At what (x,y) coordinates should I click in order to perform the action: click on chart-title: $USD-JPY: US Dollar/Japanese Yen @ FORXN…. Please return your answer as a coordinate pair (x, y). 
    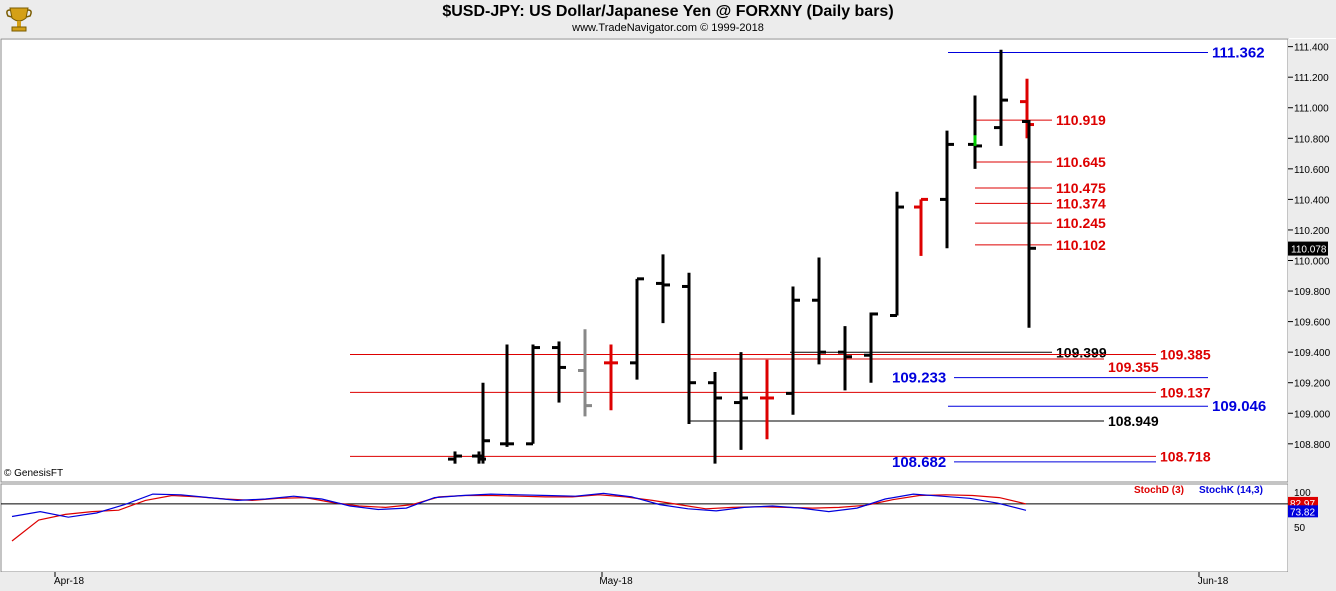
    Looking at the image, I should click on (668, 11).